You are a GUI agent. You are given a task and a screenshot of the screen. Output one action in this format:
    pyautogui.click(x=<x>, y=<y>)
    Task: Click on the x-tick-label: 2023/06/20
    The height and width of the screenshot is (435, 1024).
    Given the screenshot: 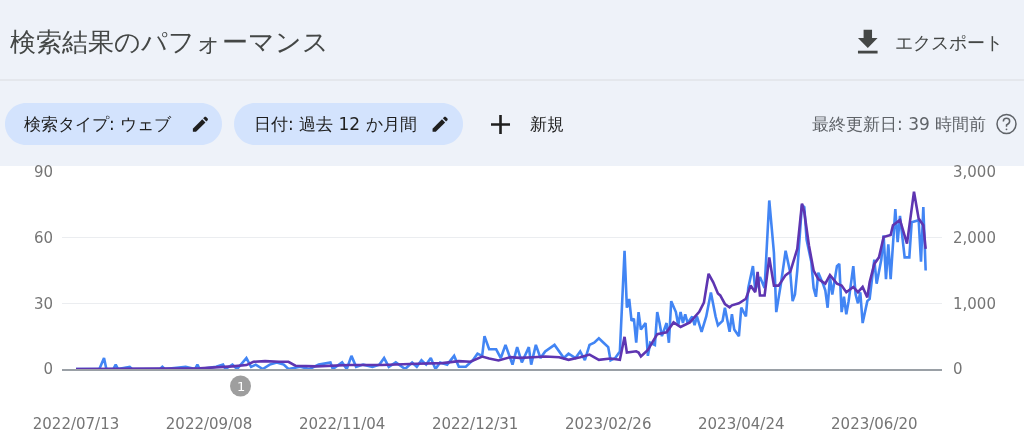 What is the action you would take?
    pyautogui.click(x=874, y=423)
    